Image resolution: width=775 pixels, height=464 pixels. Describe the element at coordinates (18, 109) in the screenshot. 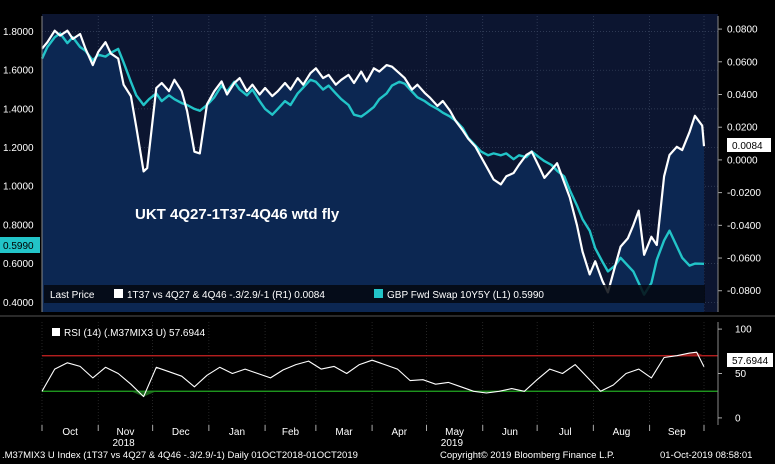

I see `left-axis-tick-label: 1.4000` at that location.